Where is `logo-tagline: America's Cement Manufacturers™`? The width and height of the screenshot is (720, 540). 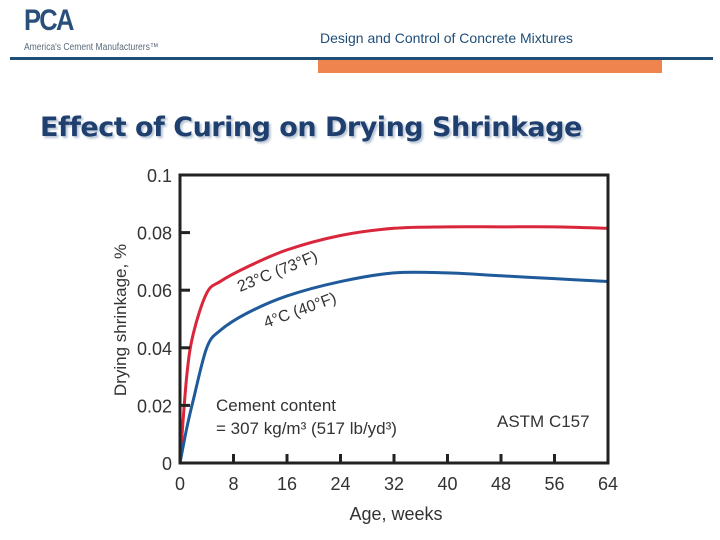
logo-tagline: America's Cement Manufacturers™ is located at coordinates (91, 47).